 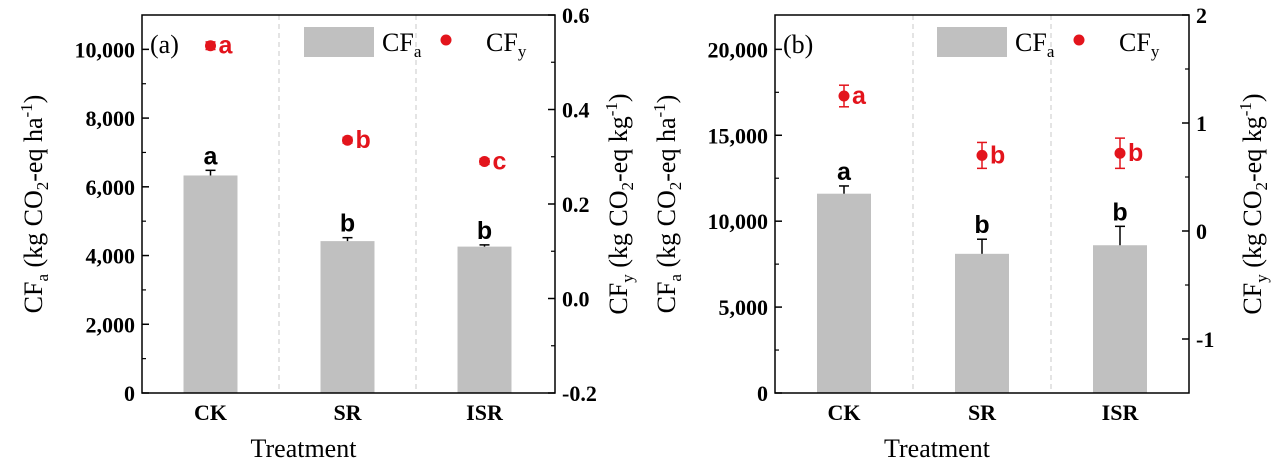 What do you see at coordinates (1201, 123) in the screenshot?
I see `right-axis-tick-label: 1` at bounding box center [1201, 123].